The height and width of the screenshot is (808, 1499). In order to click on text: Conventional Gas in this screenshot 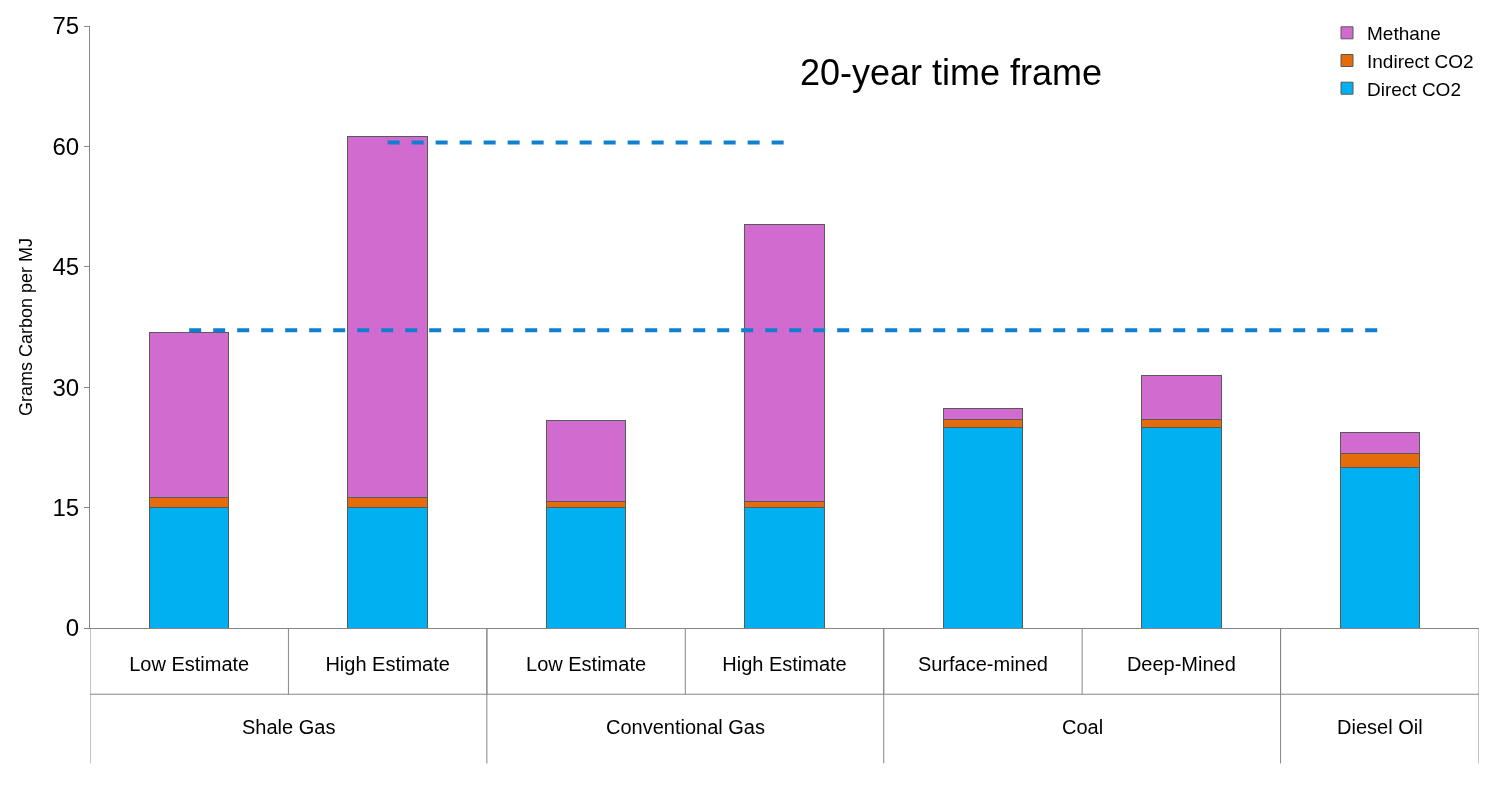, I will do `click(685, 727)`.